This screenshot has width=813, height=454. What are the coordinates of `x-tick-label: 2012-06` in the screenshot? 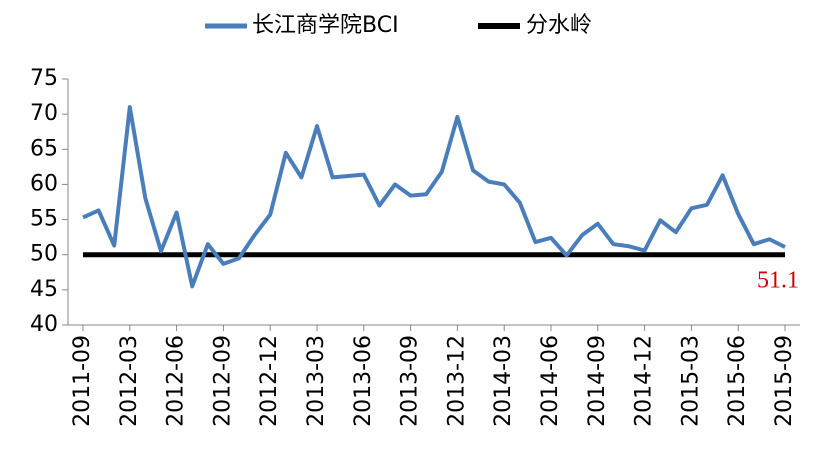 It's located at (176, 381).